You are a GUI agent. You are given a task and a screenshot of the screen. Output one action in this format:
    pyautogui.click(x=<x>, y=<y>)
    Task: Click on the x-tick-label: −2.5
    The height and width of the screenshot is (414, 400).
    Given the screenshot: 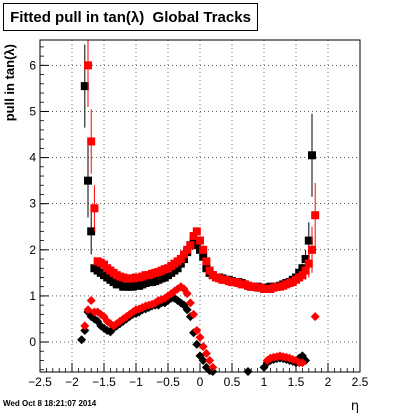 What is the action you would take?
    pyautogui.click(x=40, y=382)
    